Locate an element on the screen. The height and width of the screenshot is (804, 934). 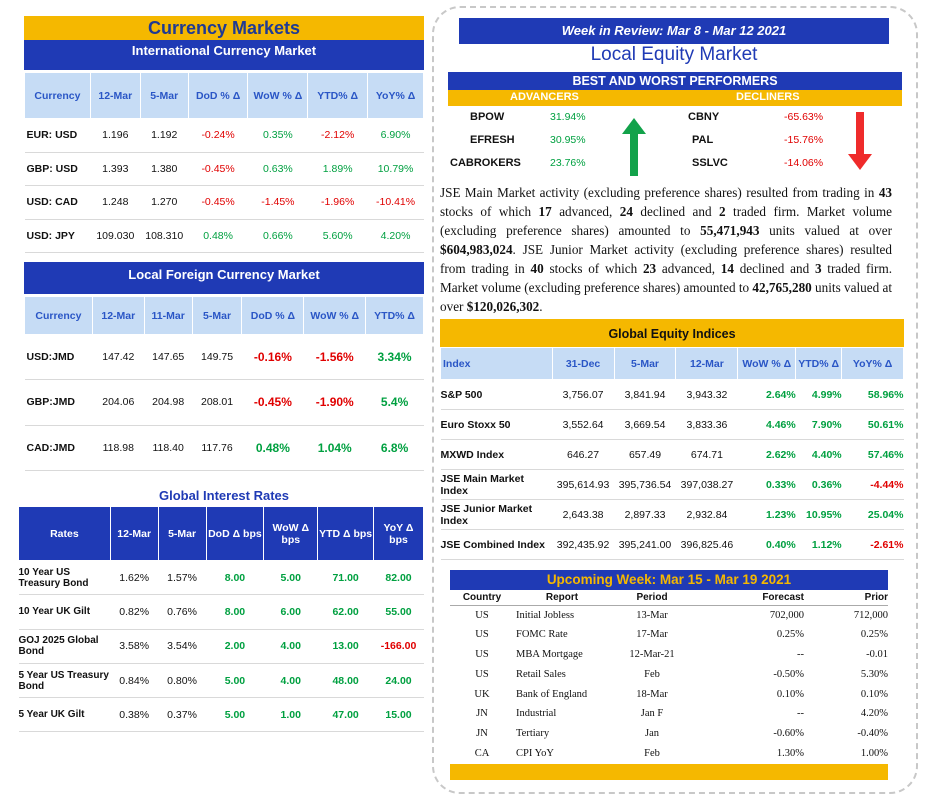
table-cell: 1.270 is located at coordinates (164, 202).